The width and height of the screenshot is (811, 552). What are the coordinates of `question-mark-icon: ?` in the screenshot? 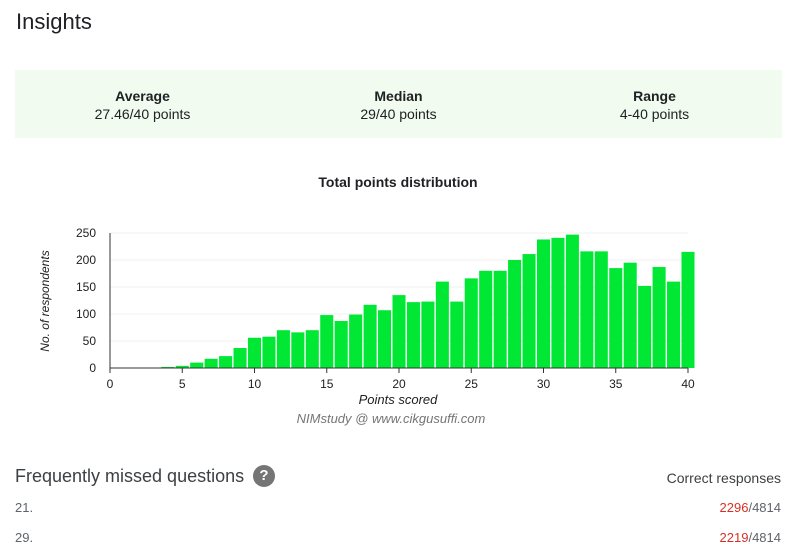 It's located at (264, 476).